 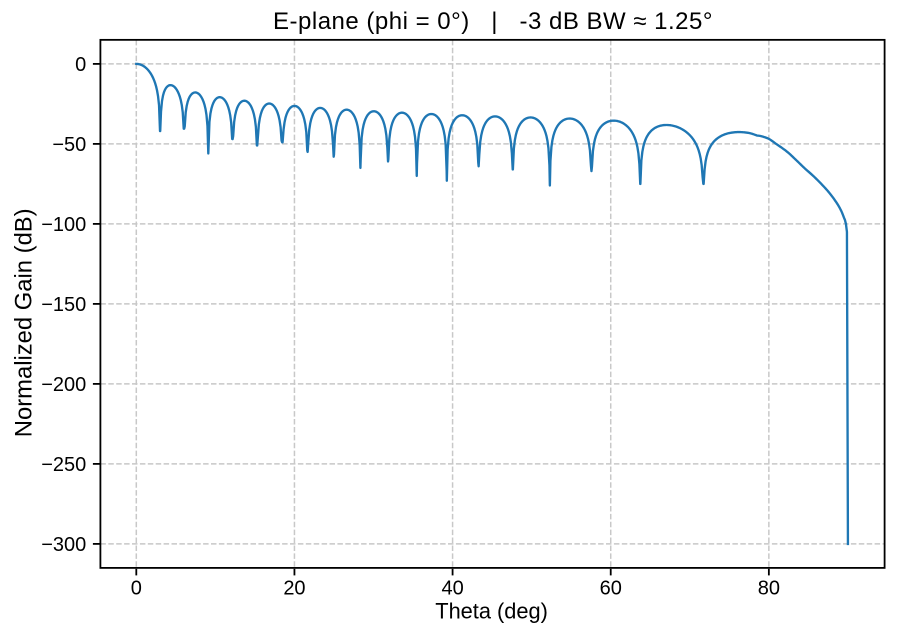 I want to click on svg-text: −100, so click(x=63, y=225).